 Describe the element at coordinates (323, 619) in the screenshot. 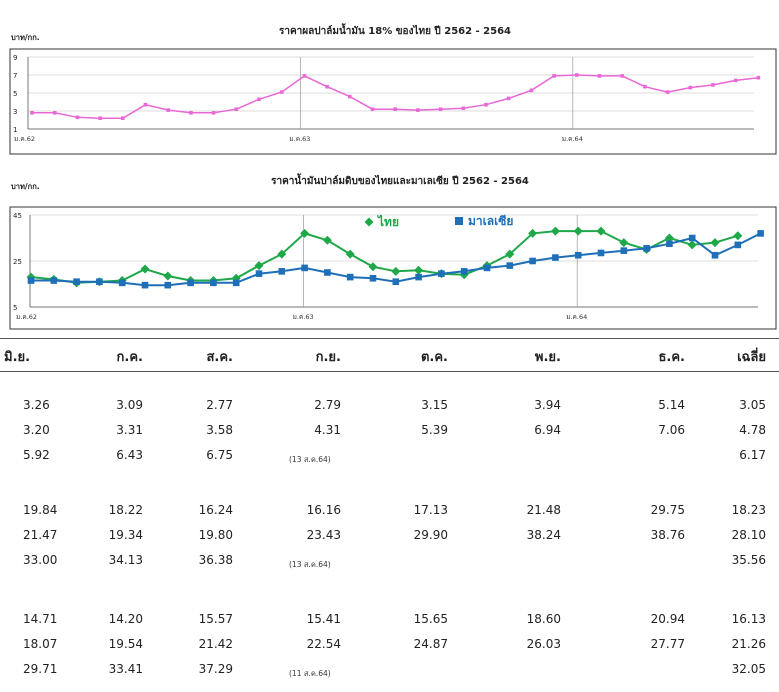

I see `table-cell: 15.41` at that location.